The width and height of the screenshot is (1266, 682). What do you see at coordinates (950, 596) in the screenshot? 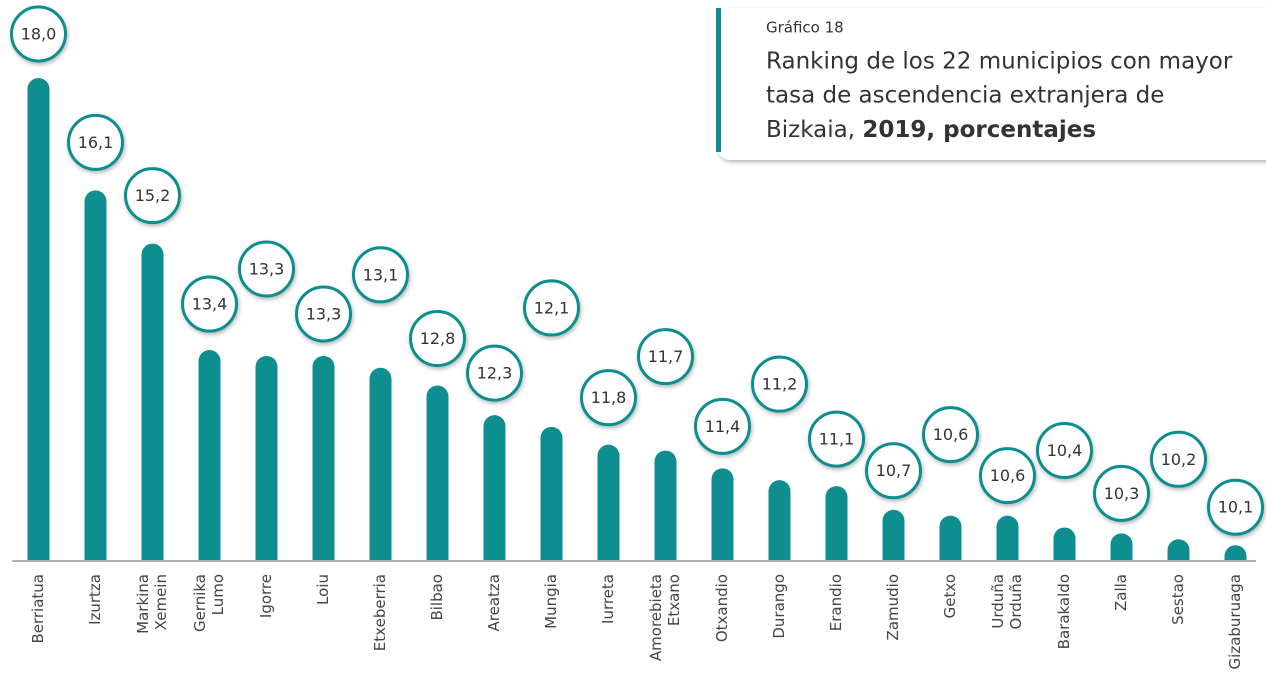
I see `x-tick-label: Getxo` at bounding box center [950, 596].